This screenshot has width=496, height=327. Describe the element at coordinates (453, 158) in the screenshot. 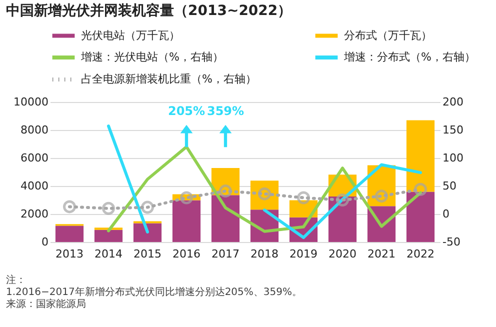

I see `y2-tick-label: 100` at that location.